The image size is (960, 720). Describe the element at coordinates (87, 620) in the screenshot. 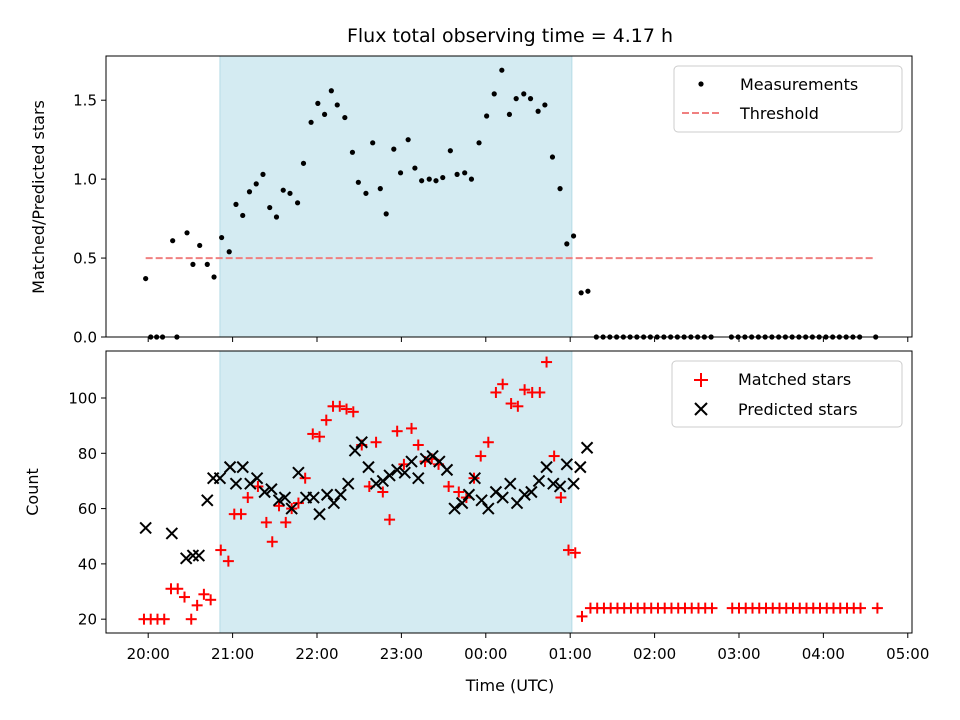

I see `bottom-ytick-label: 20` at that location.